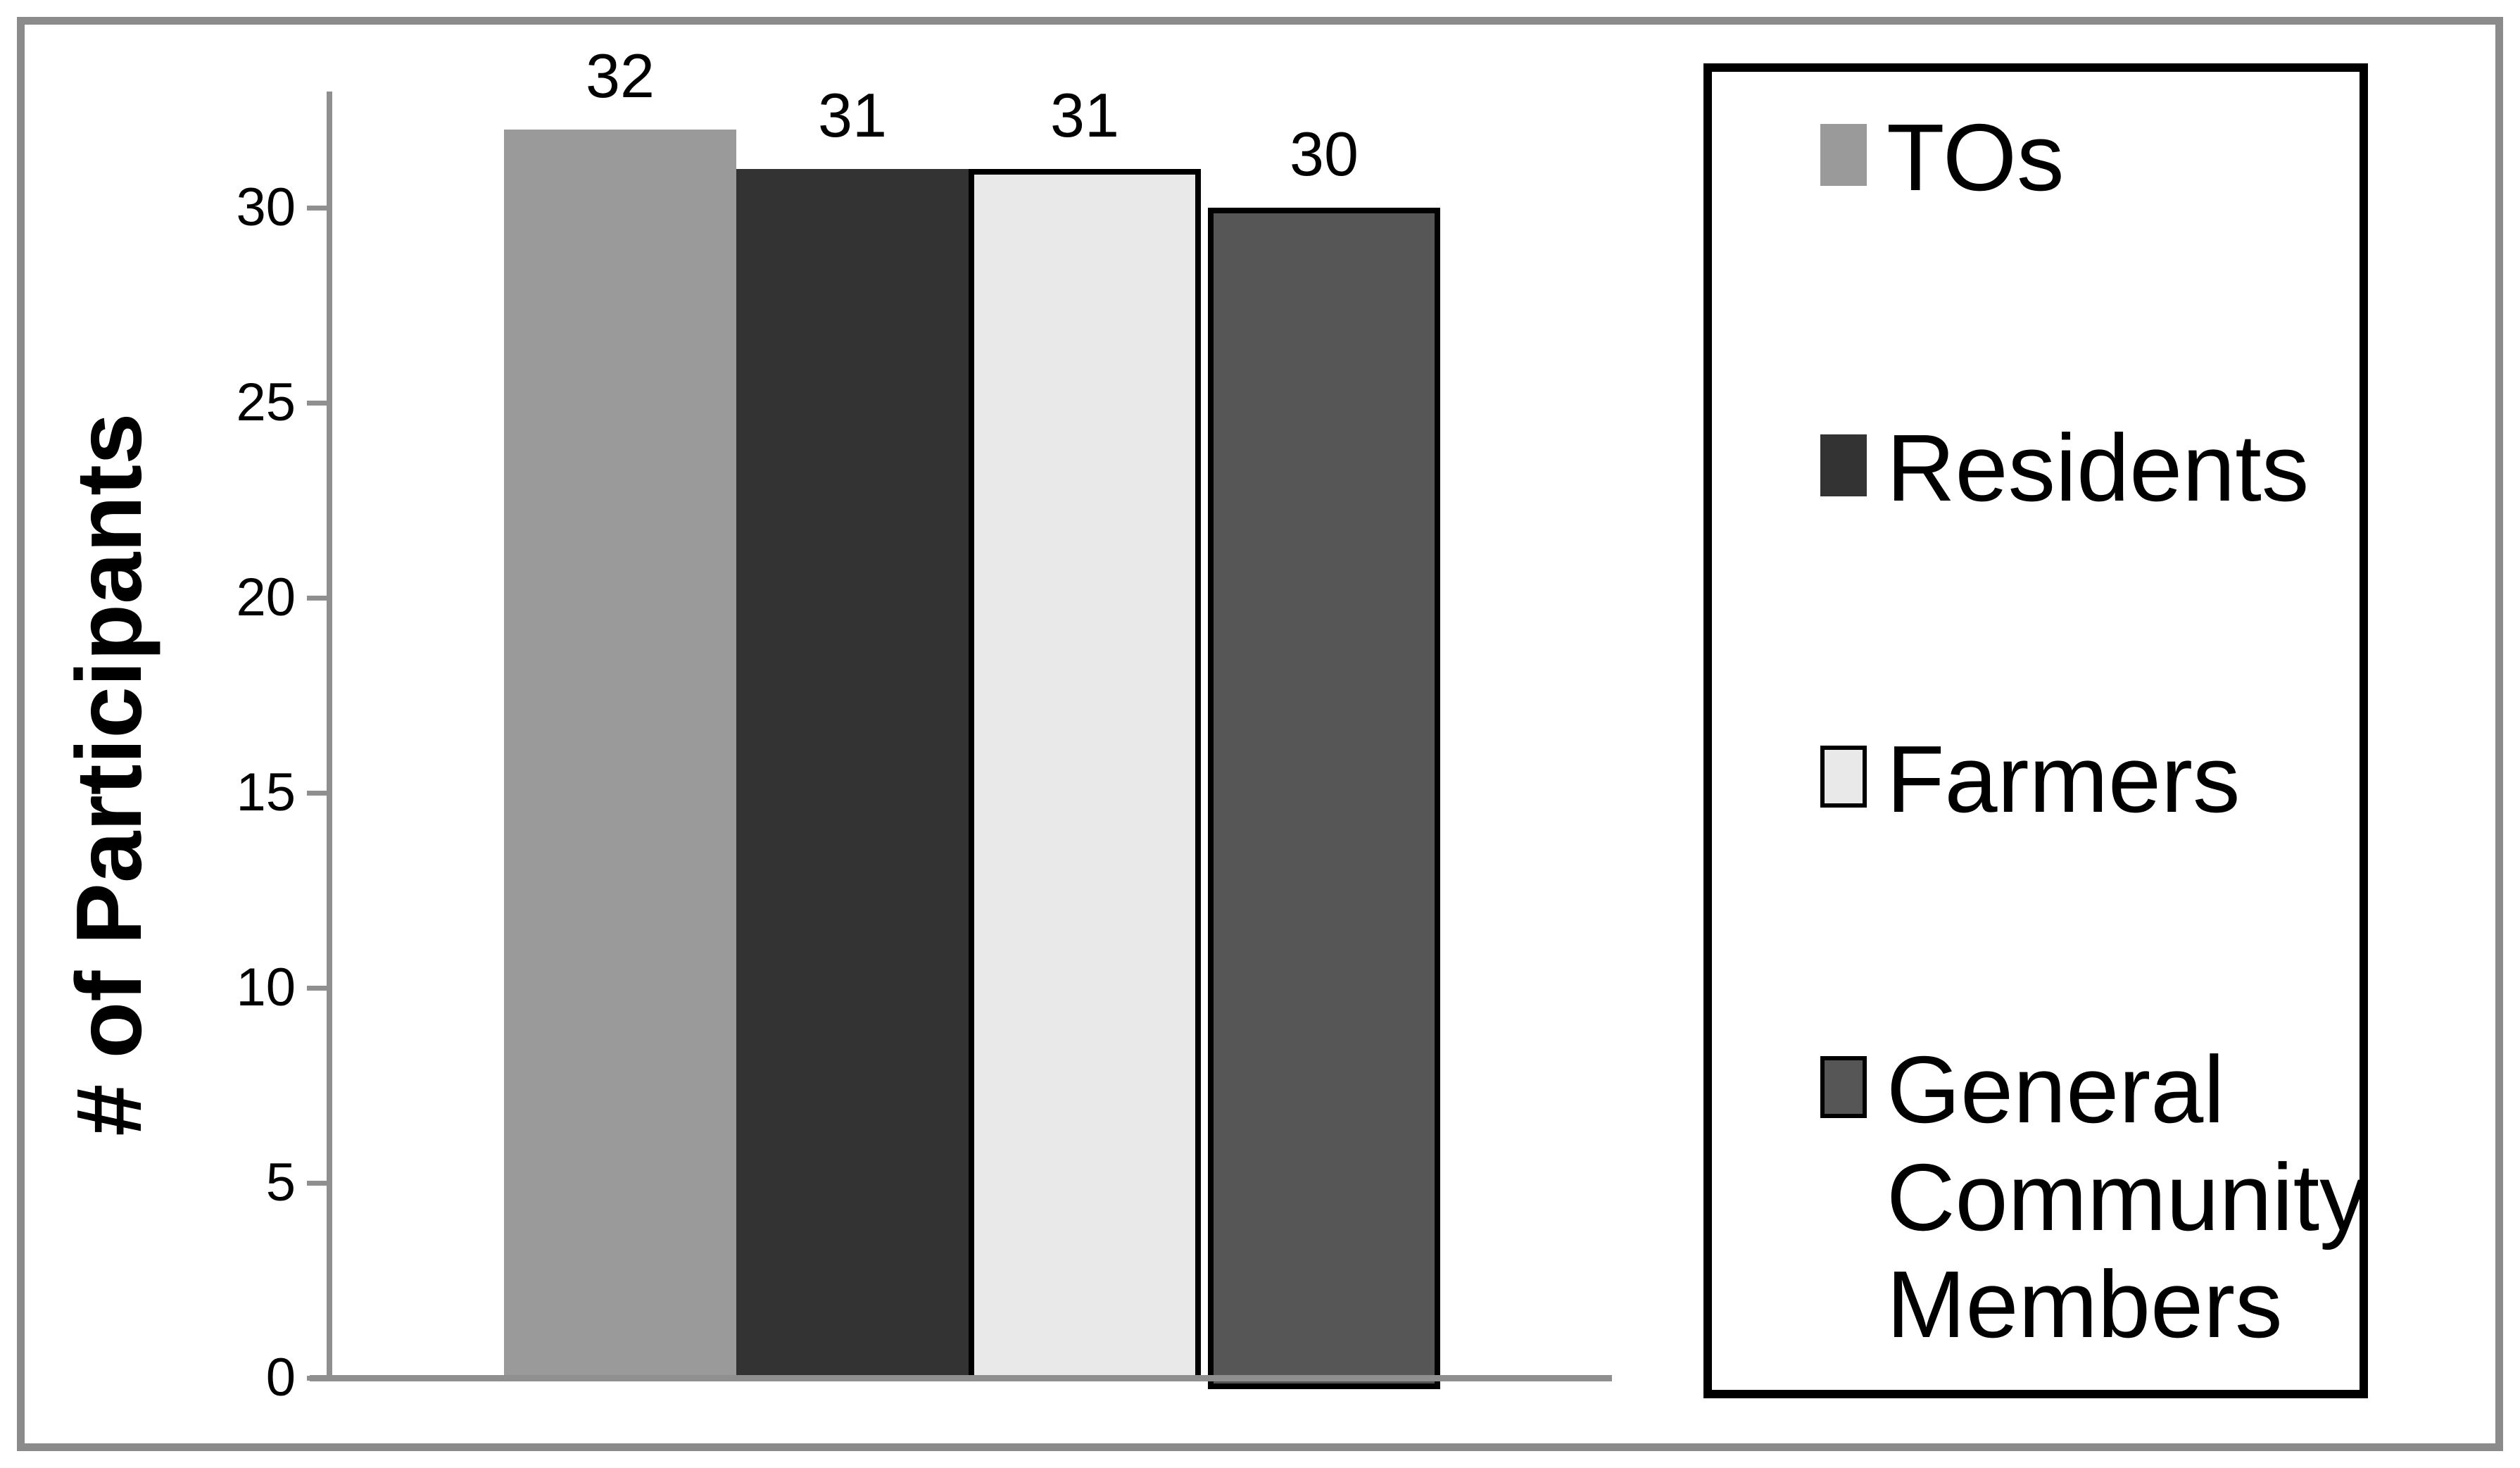 This screenshot has width=2520, height=1468. I want to click on bar-tos, so click(620, 755).